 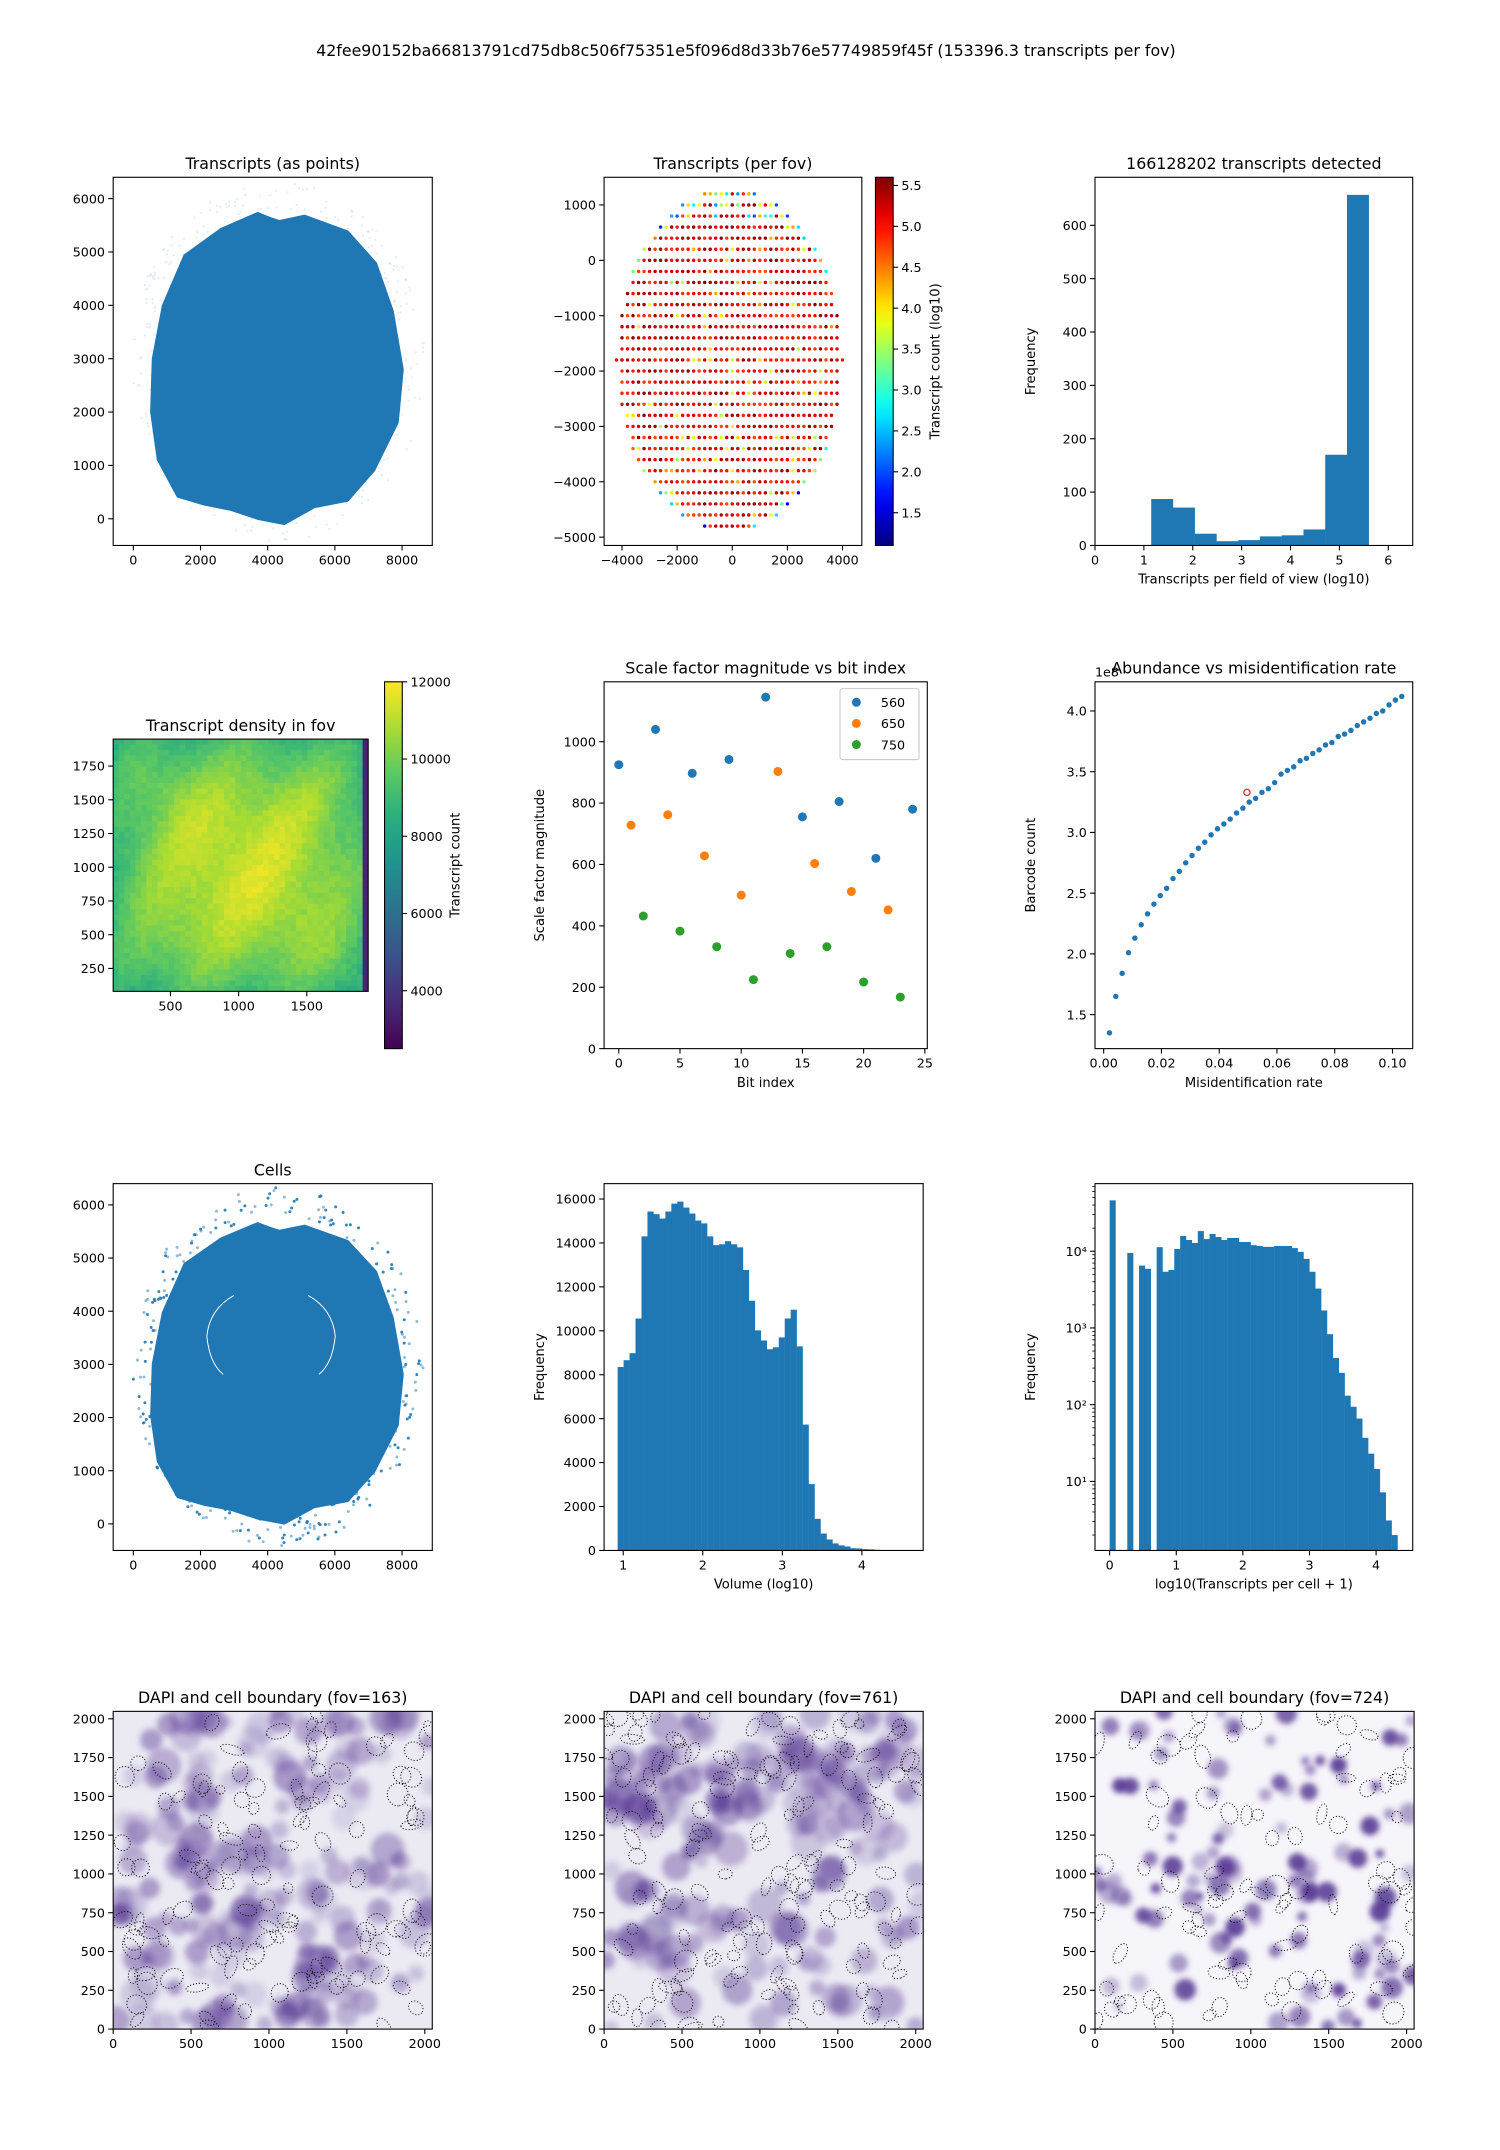 I want to click on plot-area, so click(x=278, y=1367).